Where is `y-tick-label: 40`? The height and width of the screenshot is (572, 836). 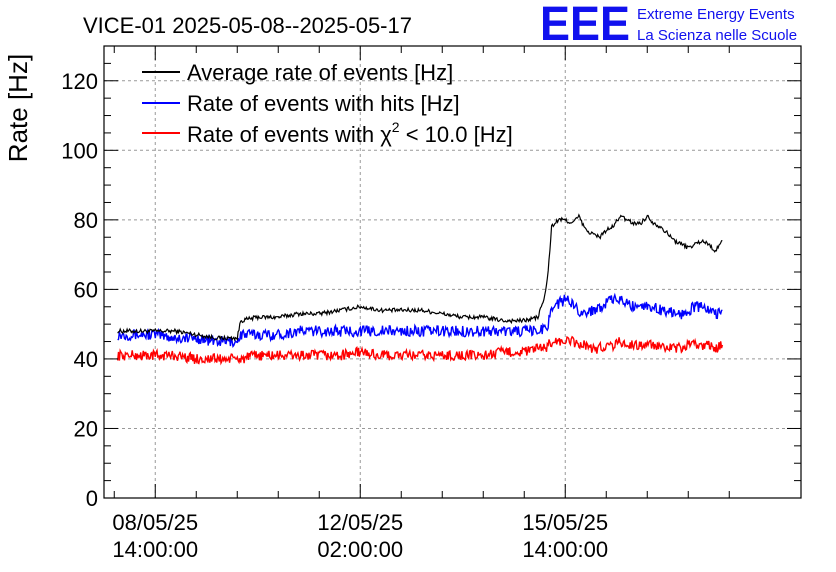
y-tick-label: 40 is located at coordinates (86, 359).